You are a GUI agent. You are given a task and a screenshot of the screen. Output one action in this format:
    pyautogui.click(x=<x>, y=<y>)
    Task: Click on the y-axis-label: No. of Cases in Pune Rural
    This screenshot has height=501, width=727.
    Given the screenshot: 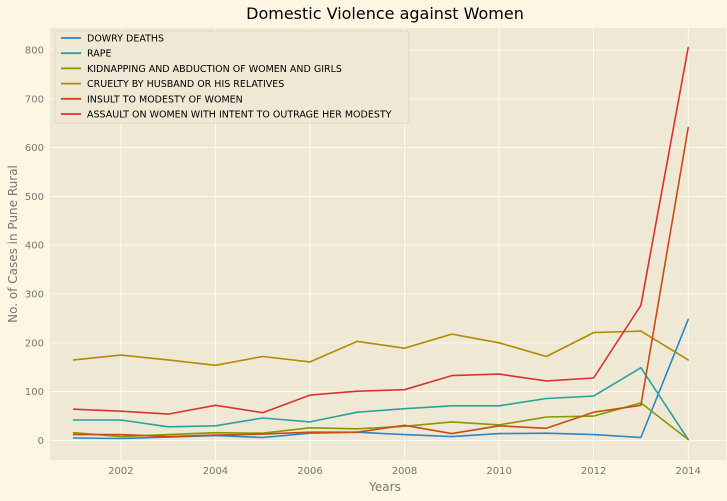 What is the action you would take?
    pyautogui.click(x=13, y=244)
    